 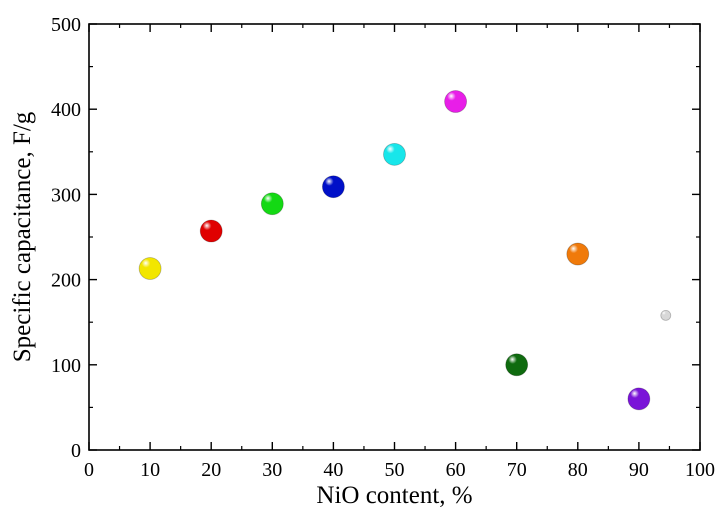 I want to click on y-axis-title: Specific capacitance, F/g, so click(x=22, y=236).